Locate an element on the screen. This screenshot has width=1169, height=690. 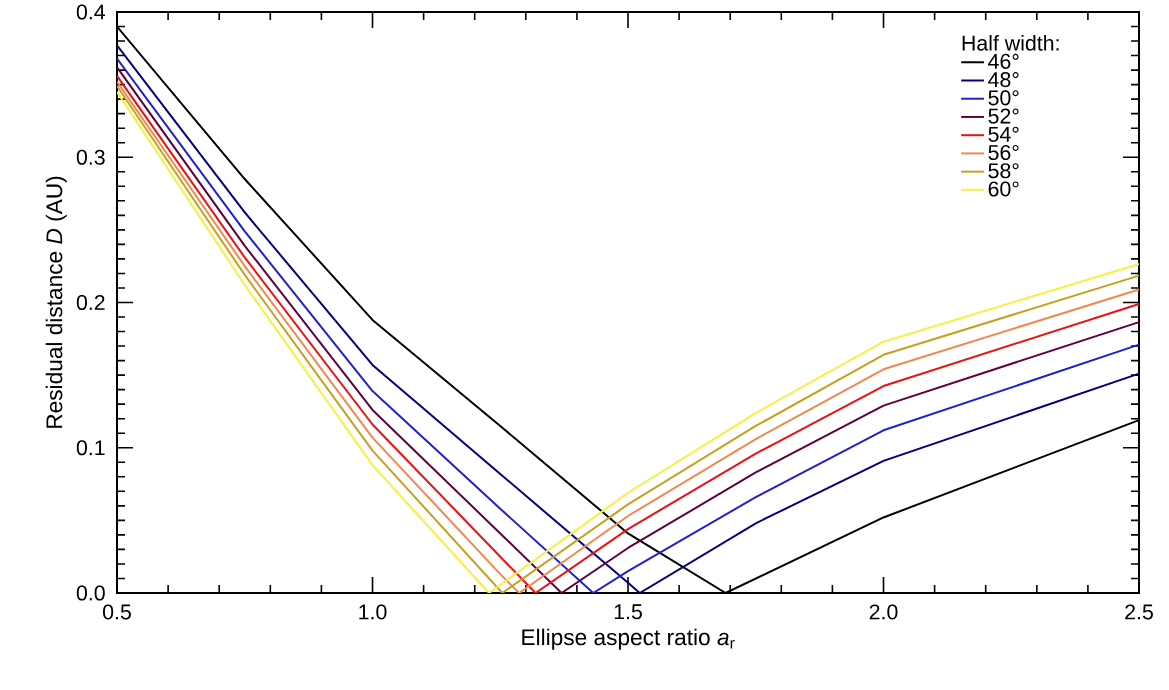
x-tick-label: 1.0 is located at coordinates (373, 612).